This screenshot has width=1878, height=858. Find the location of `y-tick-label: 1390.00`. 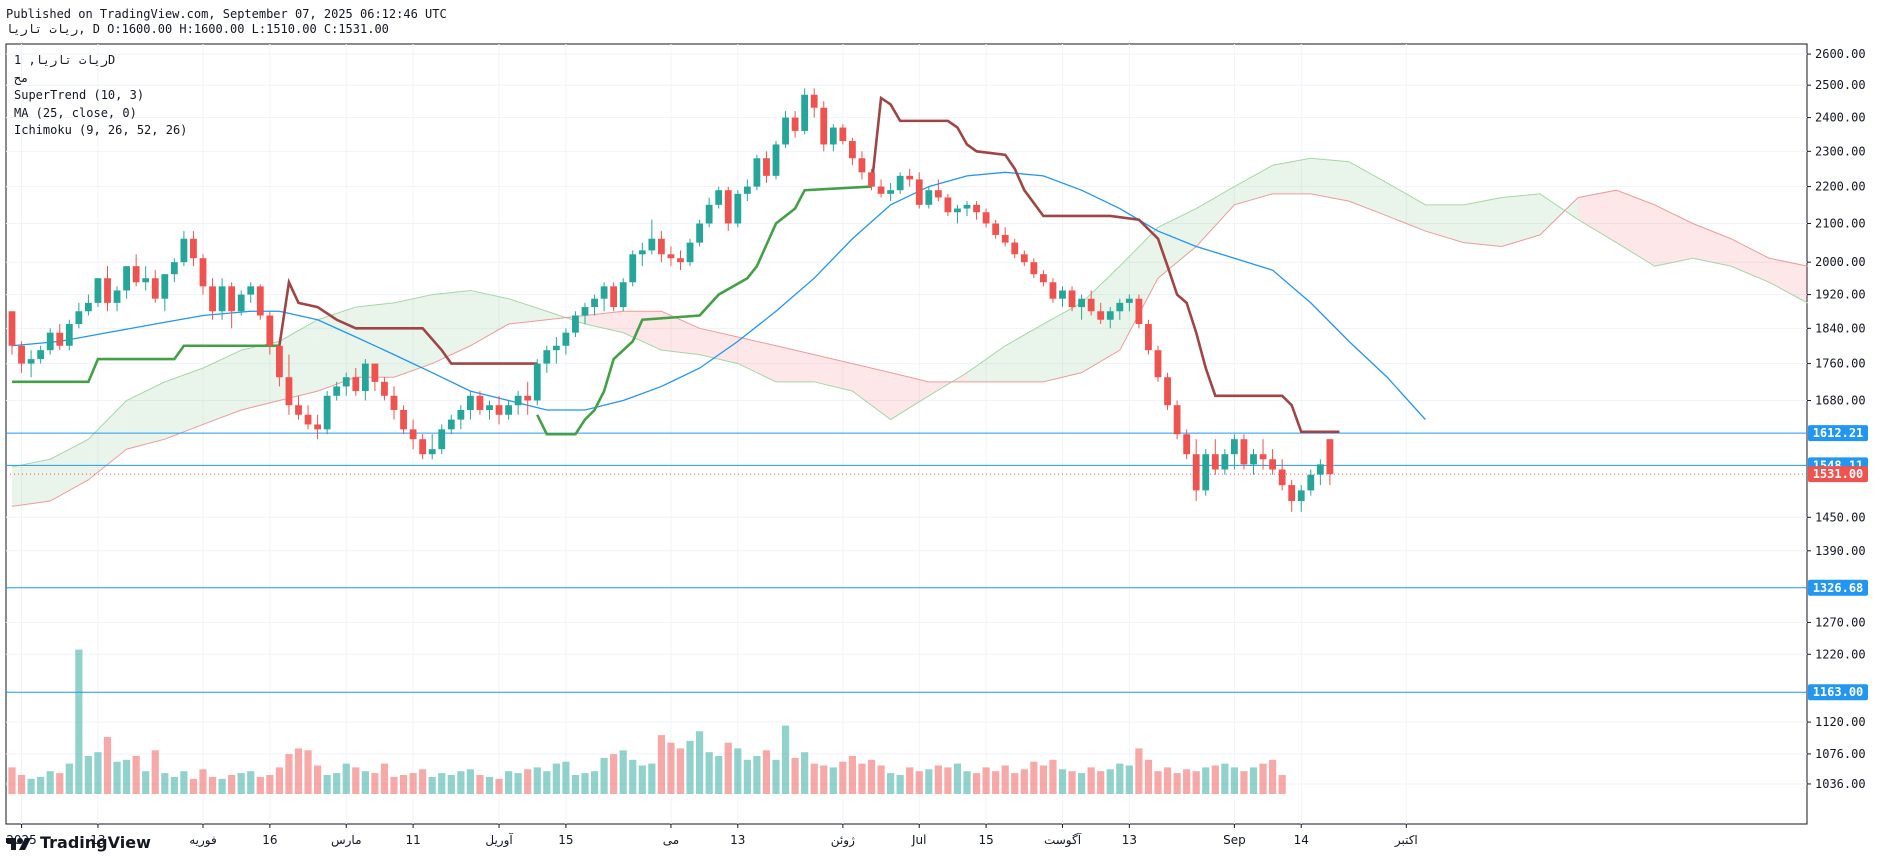

y-tick-label: 1390.00 is located at coordinates (1840, 551).